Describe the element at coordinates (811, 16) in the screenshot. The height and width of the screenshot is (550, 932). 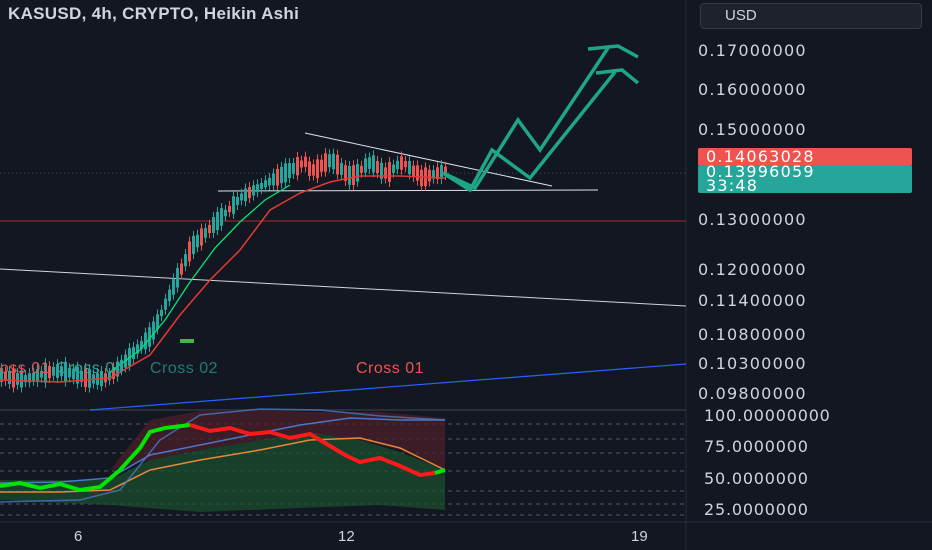
I see `currency-button: USD` at that location.